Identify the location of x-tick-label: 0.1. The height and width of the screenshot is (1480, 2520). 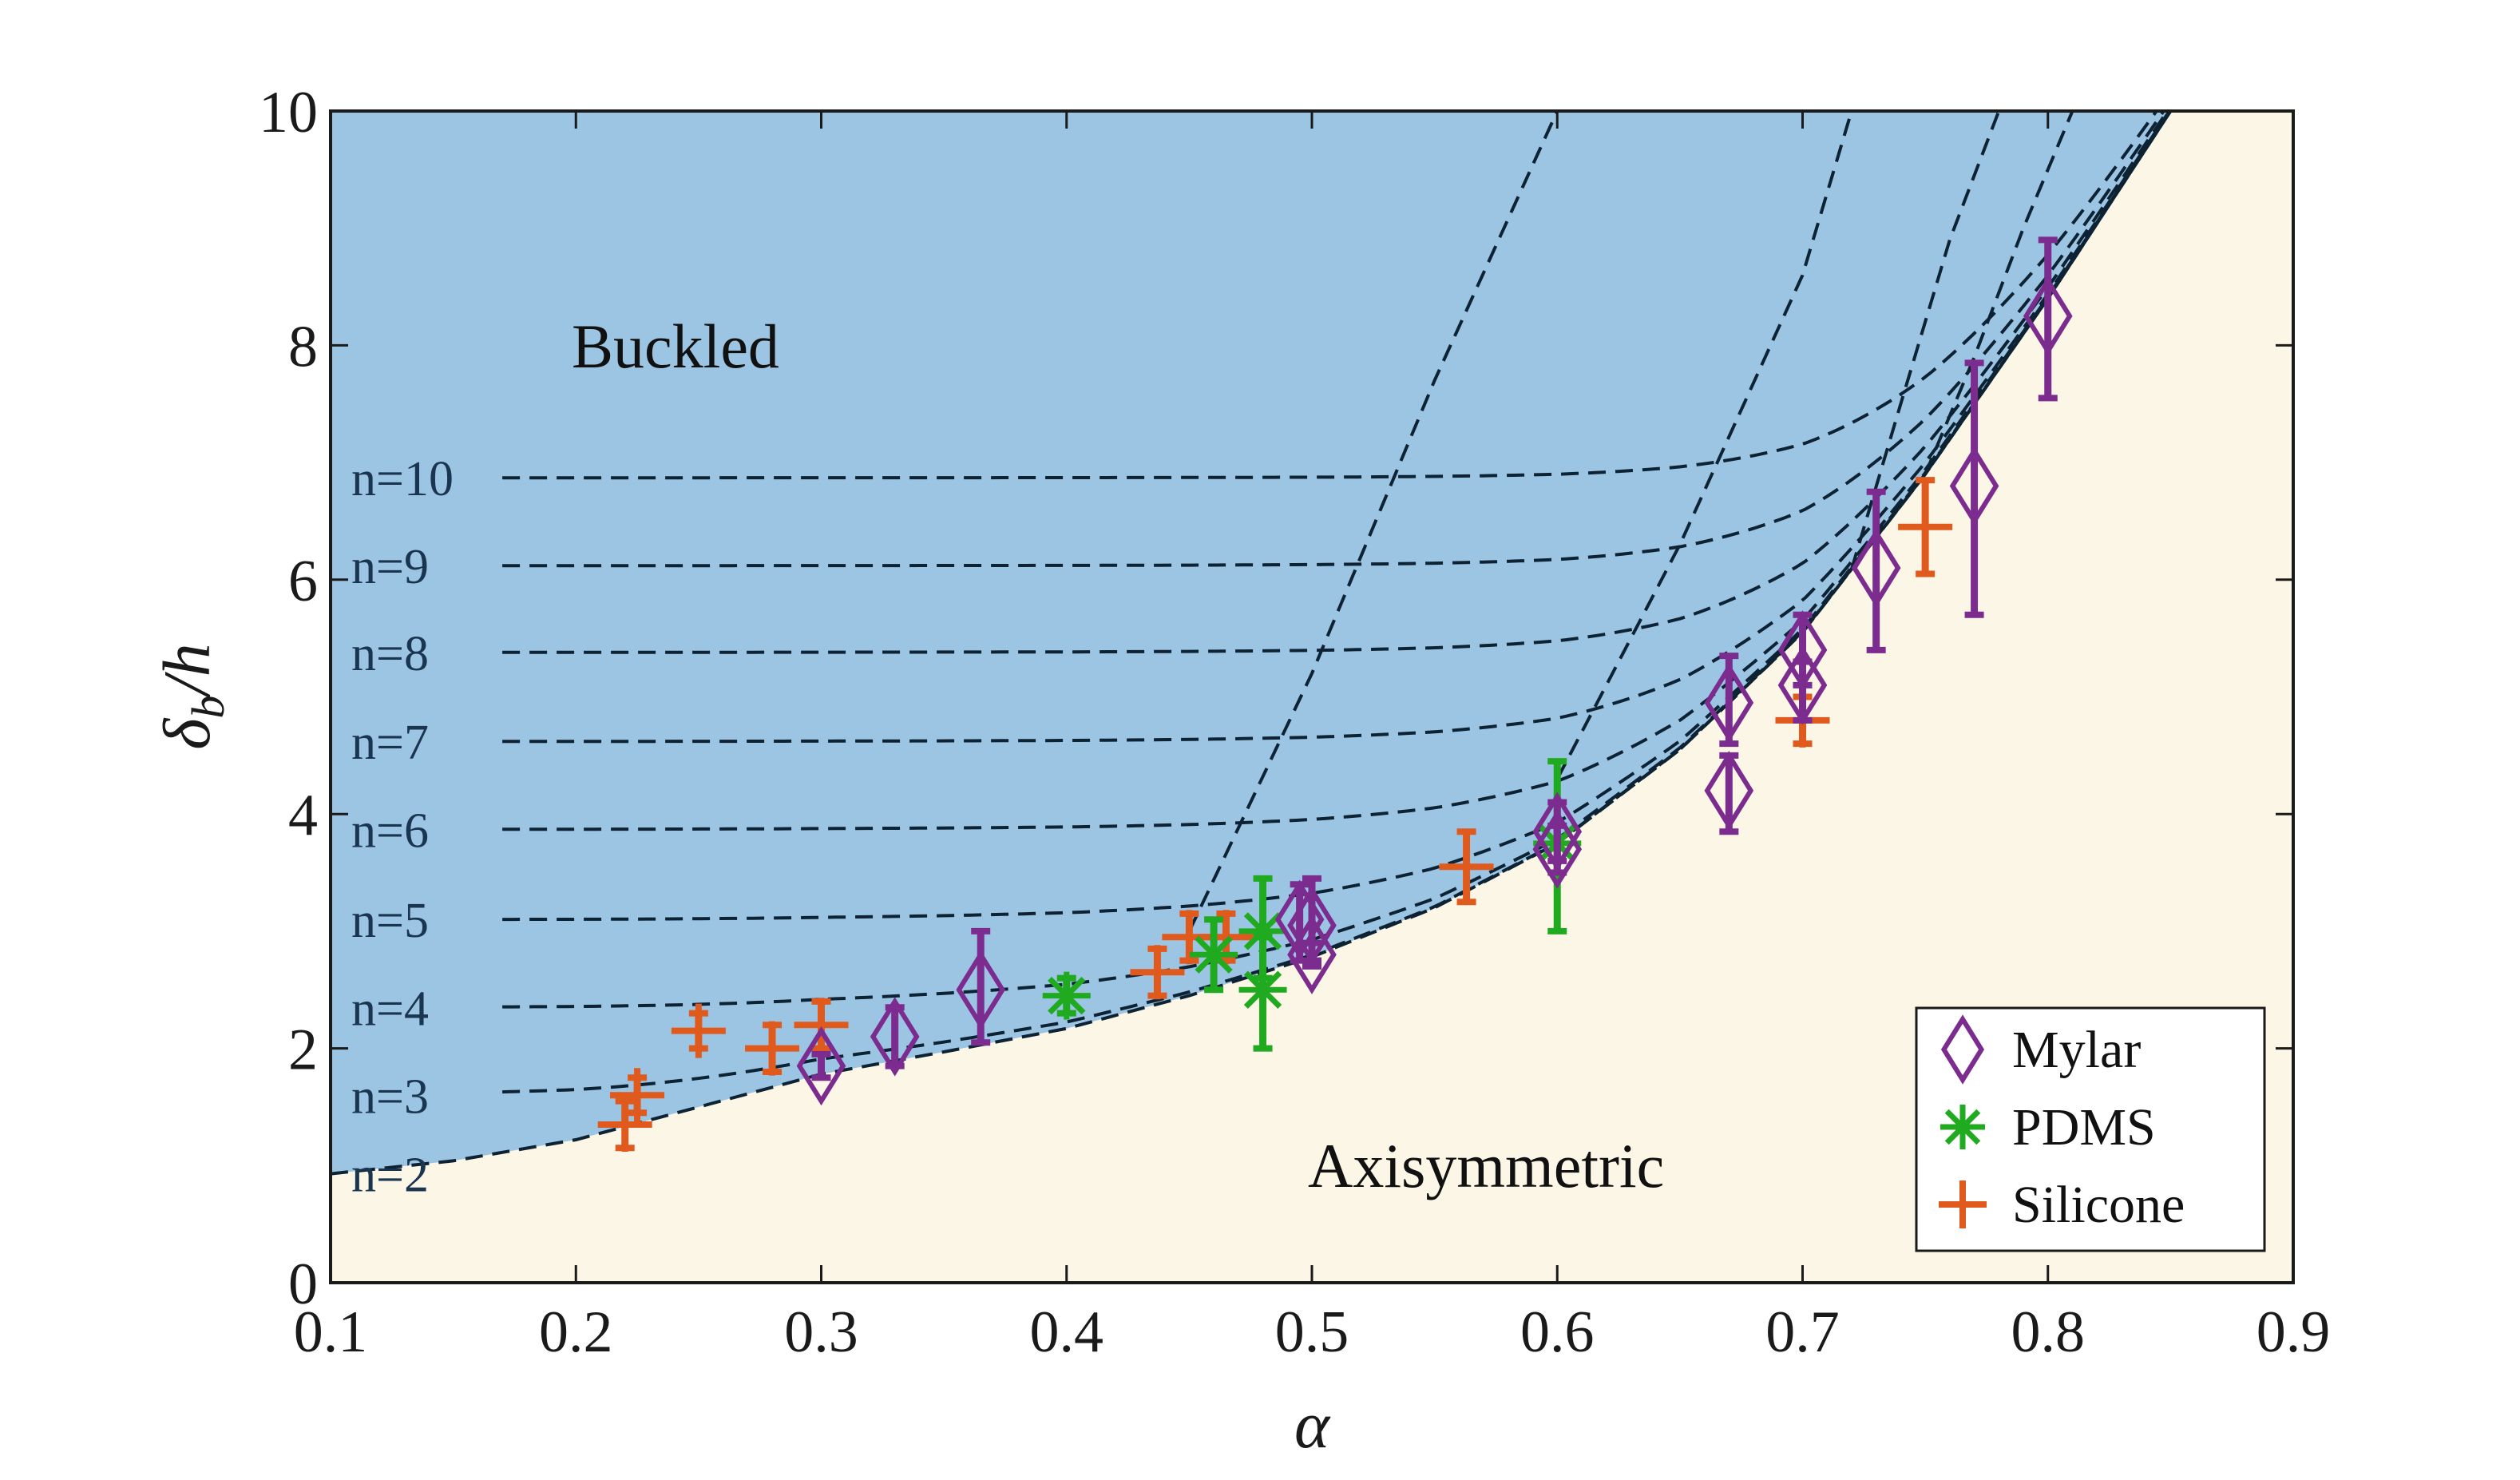
(331, 1332).